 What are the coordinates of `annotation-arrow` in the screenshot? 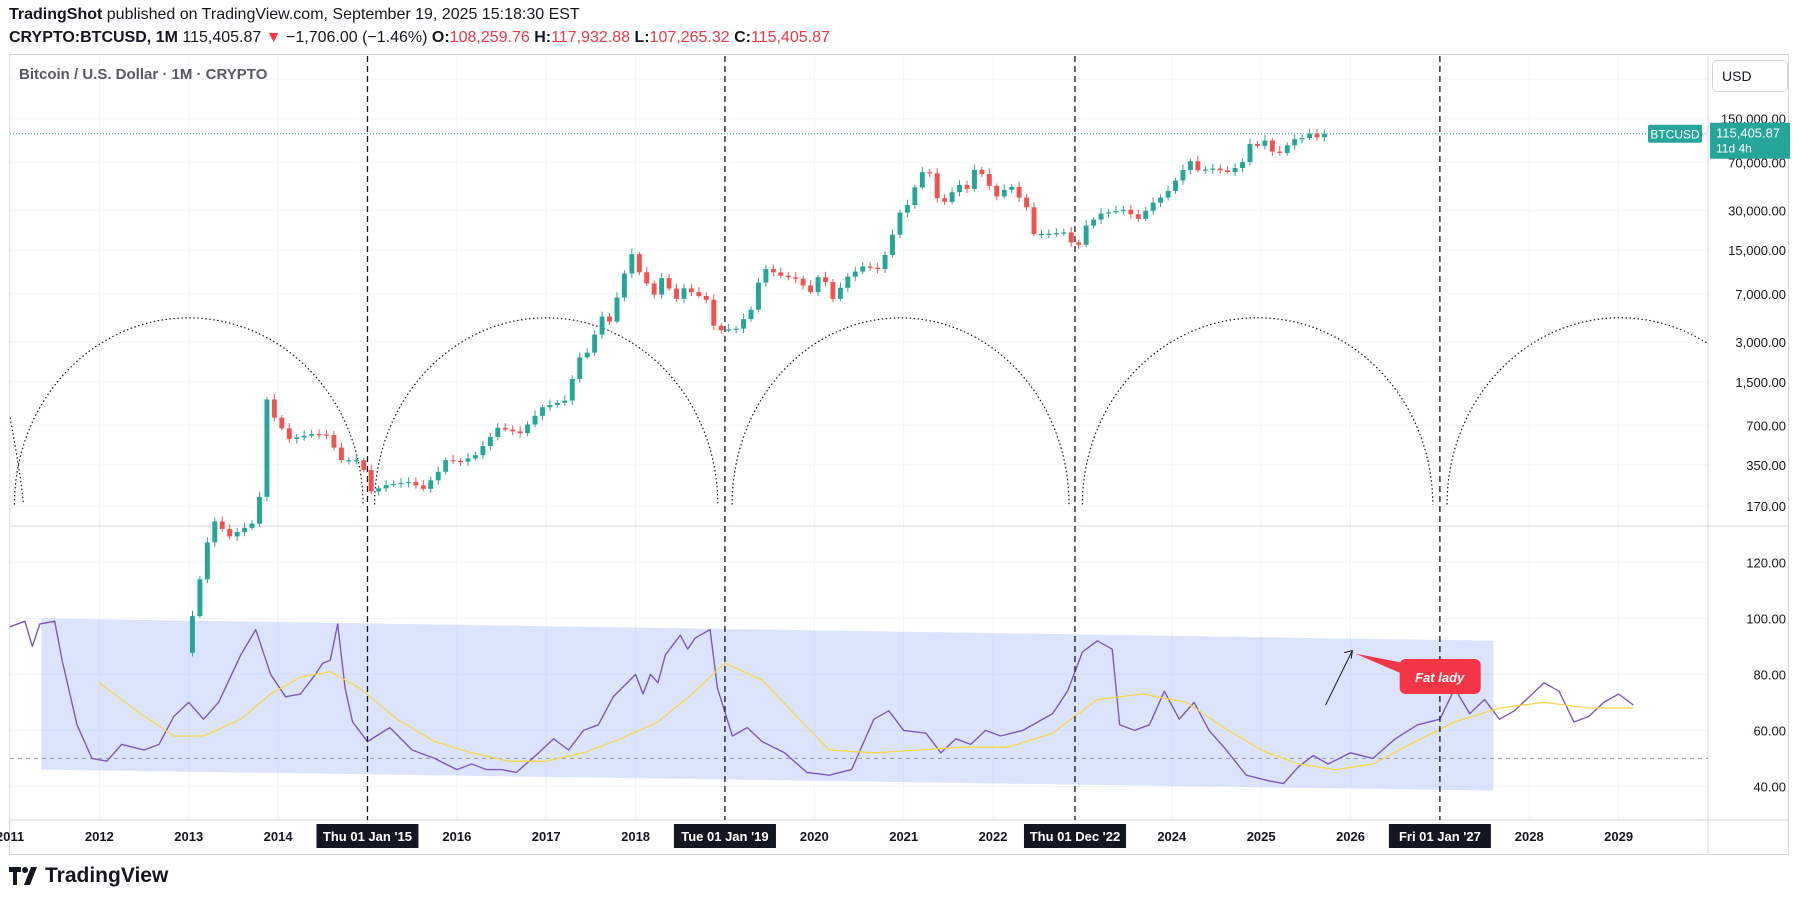 It's located at (1339, 678).